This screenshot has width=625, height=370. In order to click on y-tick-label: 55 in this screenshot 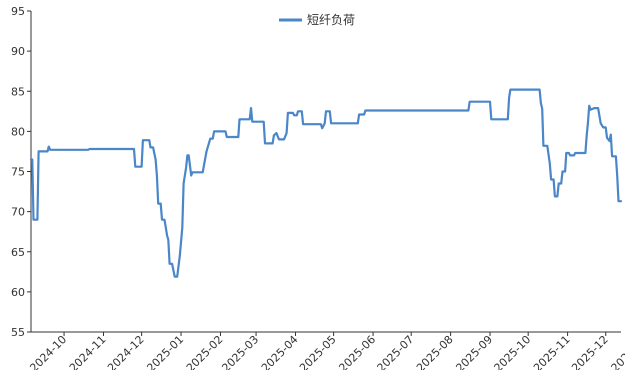, I will do `click(18, 332)`.